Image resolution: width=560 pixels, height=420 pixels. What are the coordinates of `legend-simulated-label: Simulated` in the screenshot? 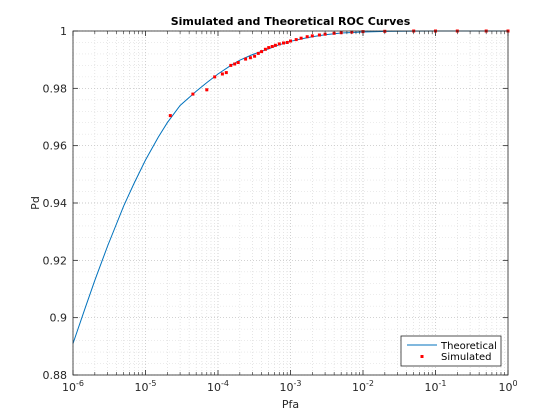 It's located at (466, 357).